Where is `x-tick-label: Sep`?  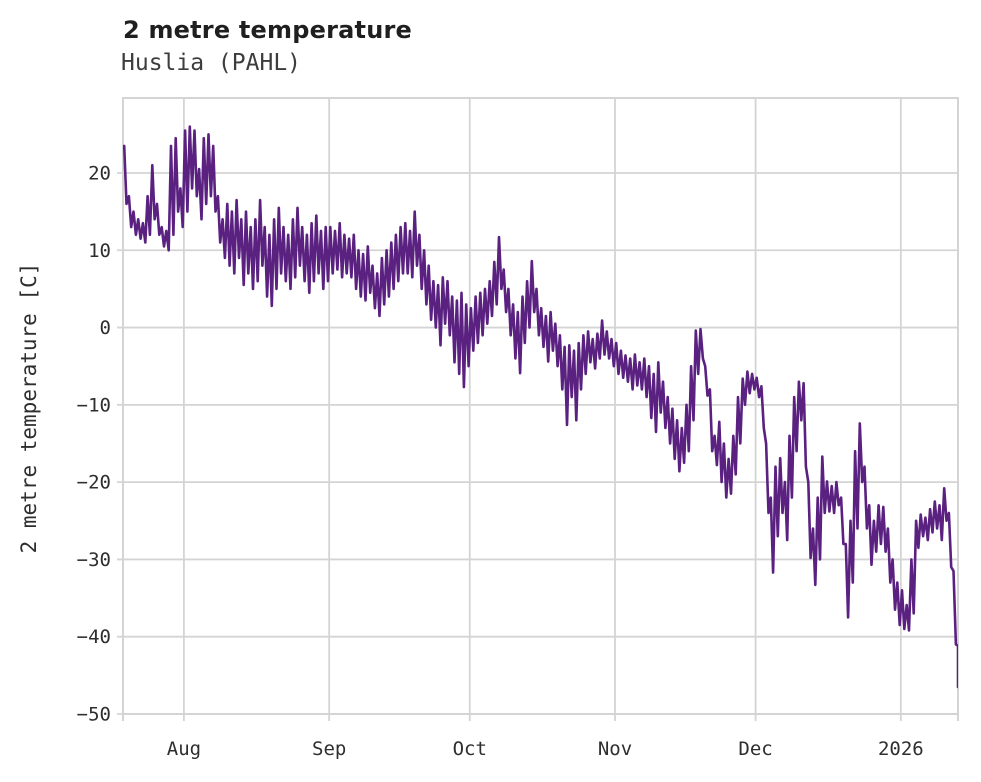 x-tick-label: Sep is located at coordinates (329, 749).